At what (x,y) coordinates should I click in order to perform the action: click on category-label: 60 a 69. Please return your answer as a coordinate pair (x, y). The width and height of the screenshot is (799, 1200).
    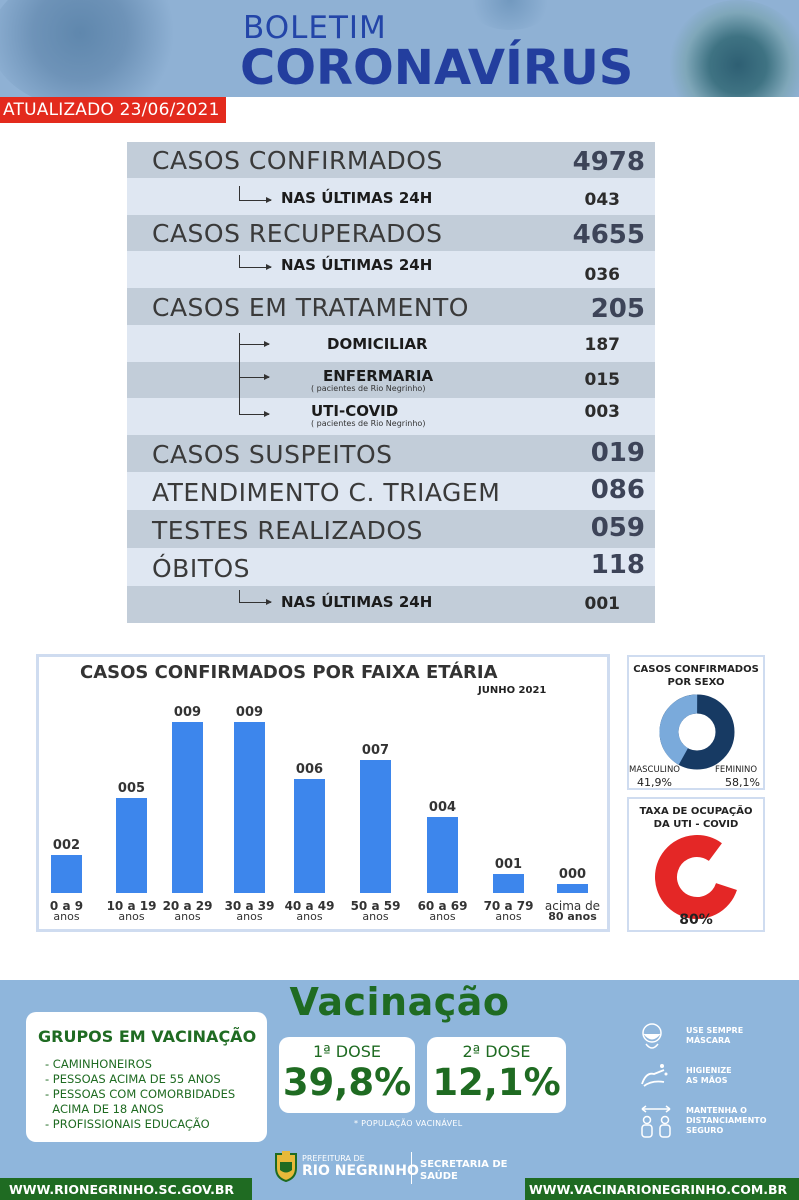
    Looking at the image, I should click on (443, 906).